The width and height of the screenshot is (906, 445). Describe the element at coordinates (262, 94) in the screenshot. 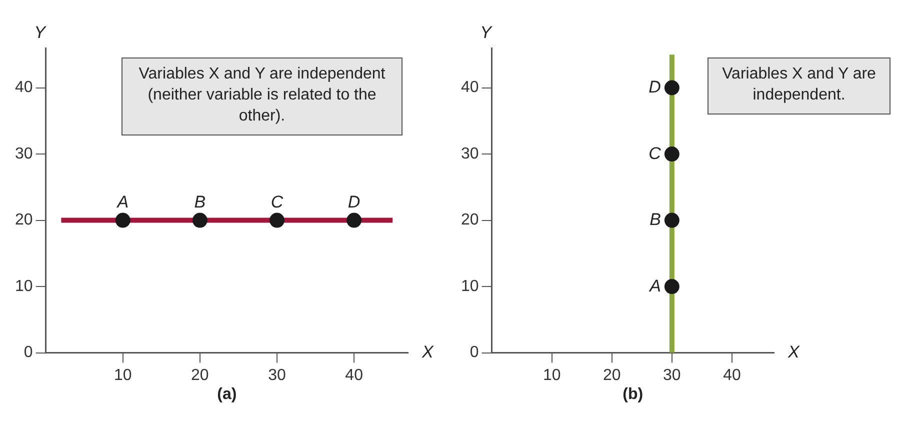

I see `annotation: Variables X and Y are independent (neither variable is related to the other).` at that location.